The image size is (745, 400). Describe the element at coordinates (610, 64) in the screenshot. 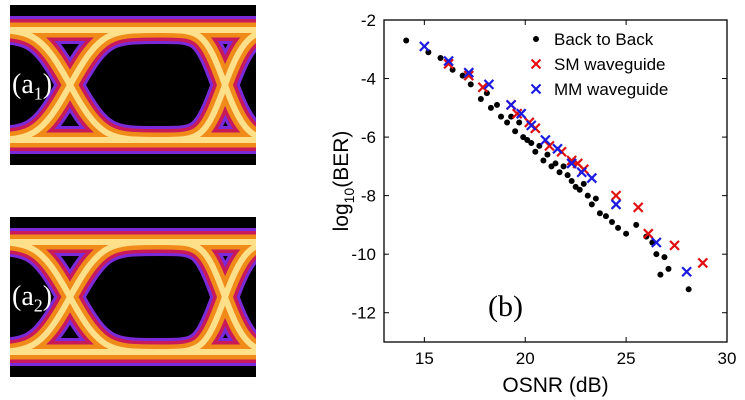

I see `legend-entry-label: SM waveguide` at that location.